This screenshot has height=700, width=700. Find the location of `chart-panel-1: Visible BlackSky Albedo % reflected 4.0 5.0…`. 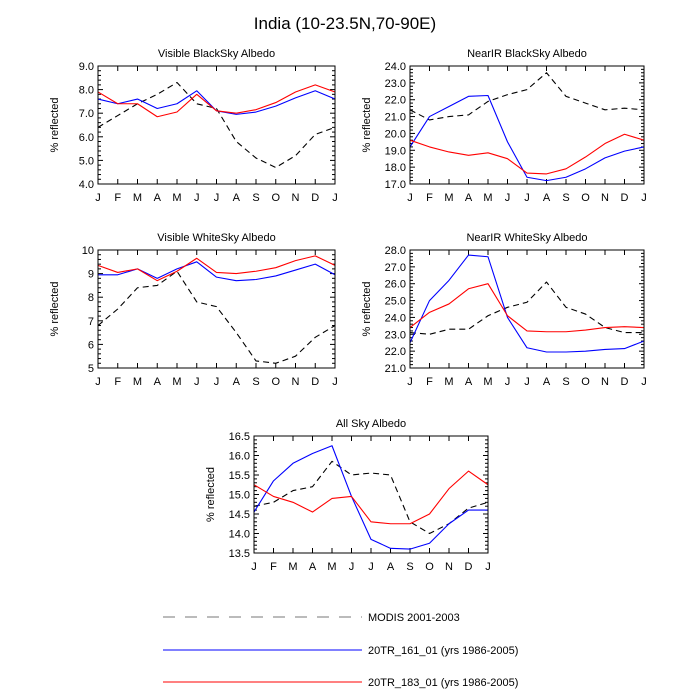

chart-panel-1: Visible BlackSky Albedo % reflected 4.0 5.0… is located at coordinates (193, 126).